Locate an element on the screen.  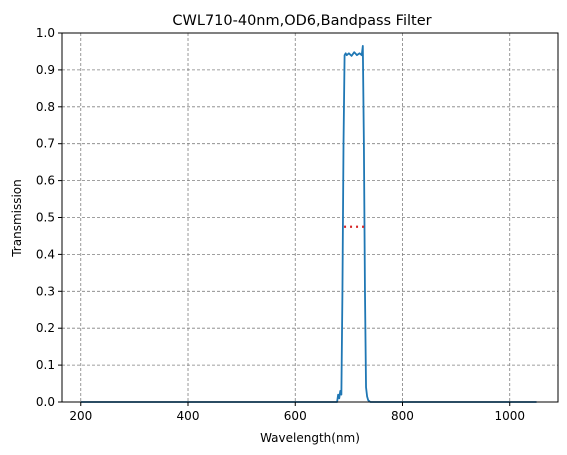
y-tick-label: 0.4 is located at coordinates (45, 254).